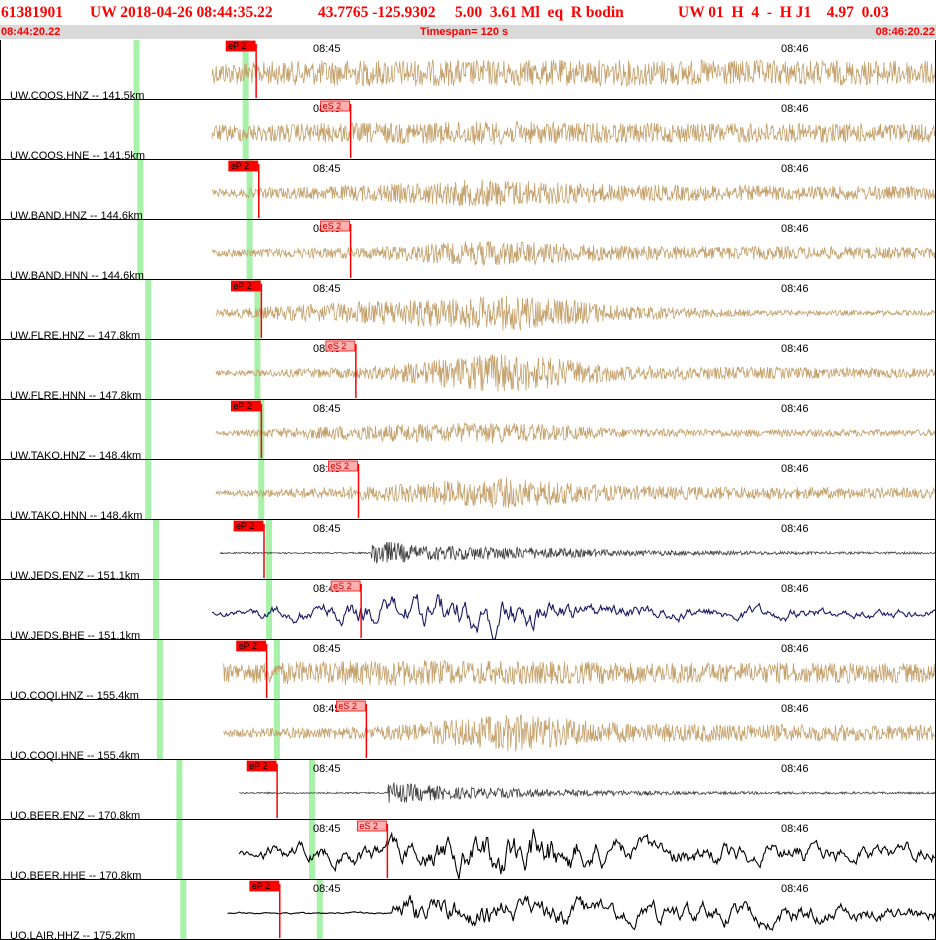 This screenshot has width=936, height=940. I want to click on trace-row: 08:45 08:46 eP 2 UO.COQI.HNZ -- 155.4km, so click(468, 671).